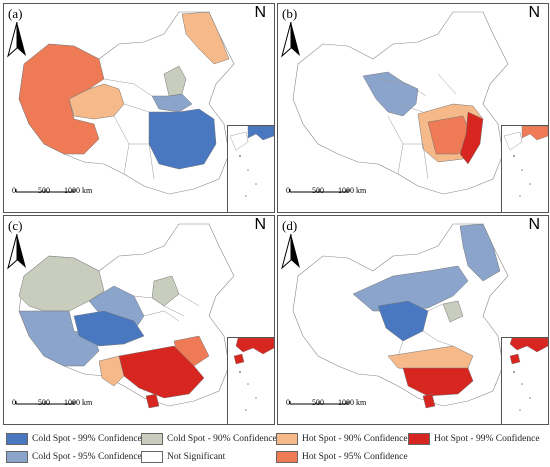  Describe the element at coordinates (205, 38) in the screenshot. I see `region-hot90-northeast` at that location.